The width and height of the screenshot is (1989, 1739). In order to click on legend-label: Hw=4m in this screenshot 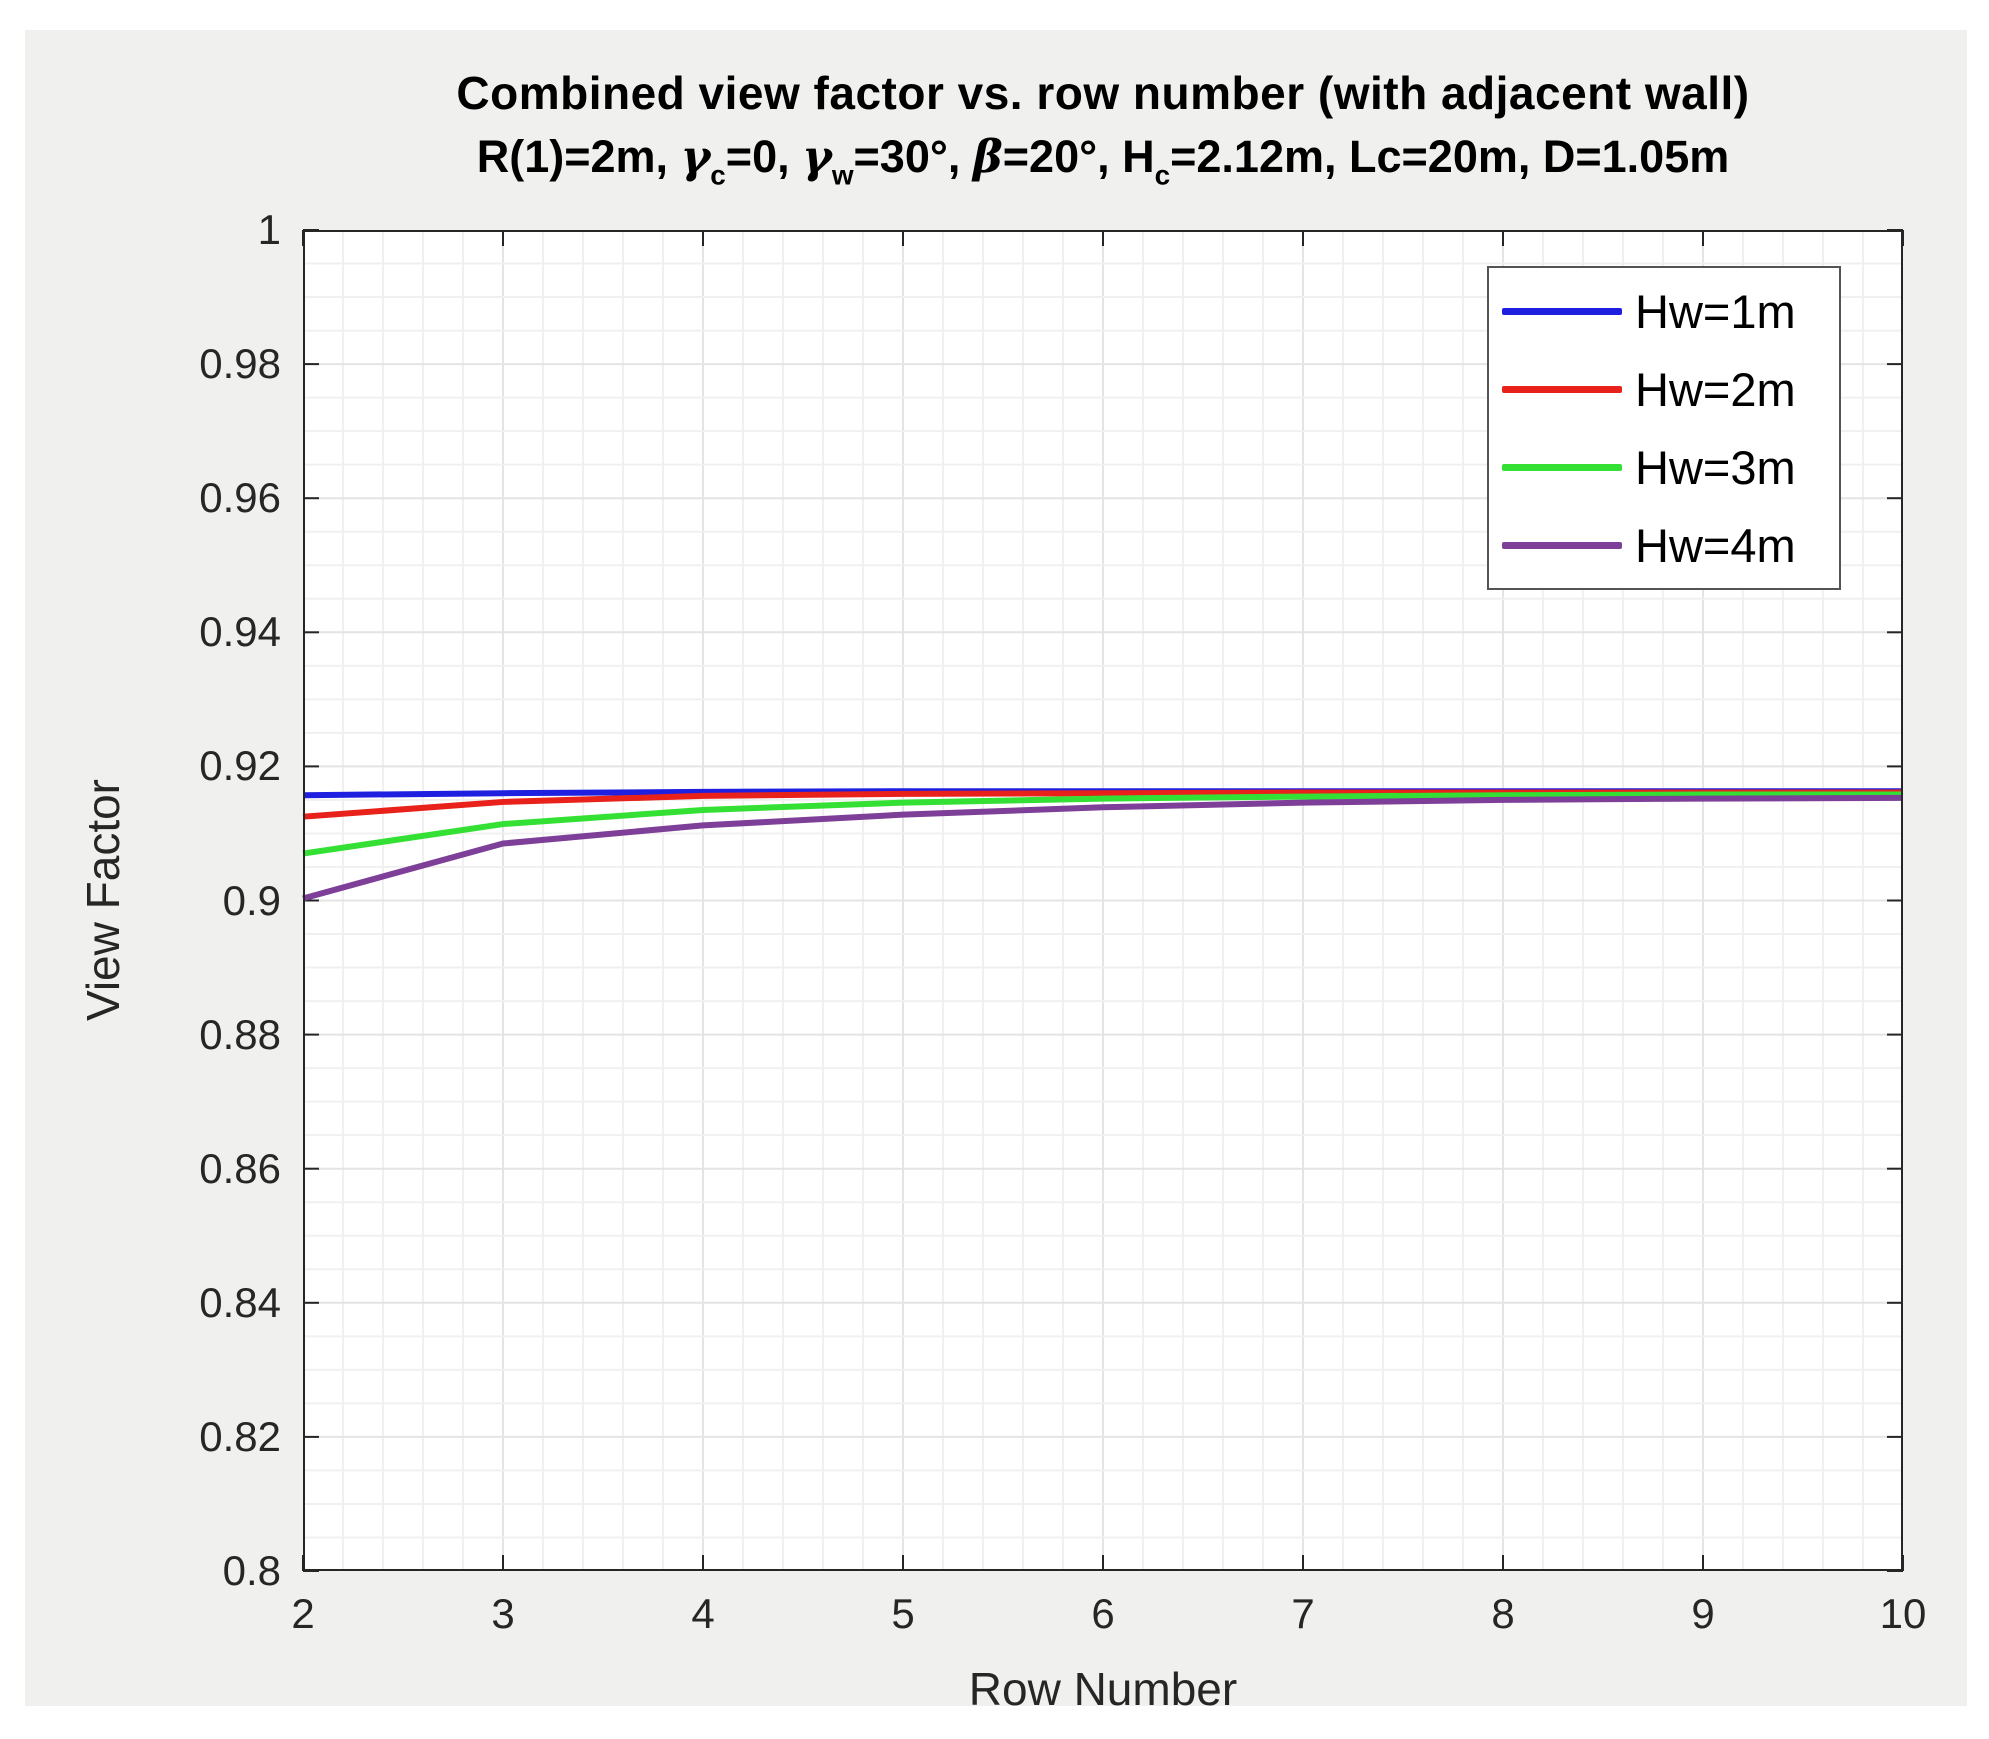, I will do `click(1715, 545)`.